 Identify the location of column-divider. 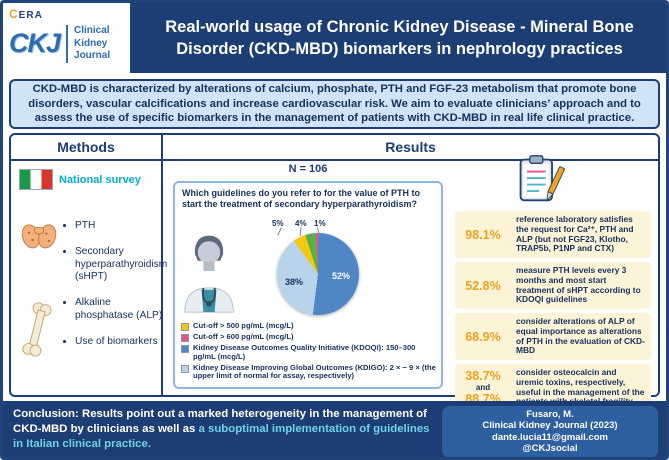
(162, 265).